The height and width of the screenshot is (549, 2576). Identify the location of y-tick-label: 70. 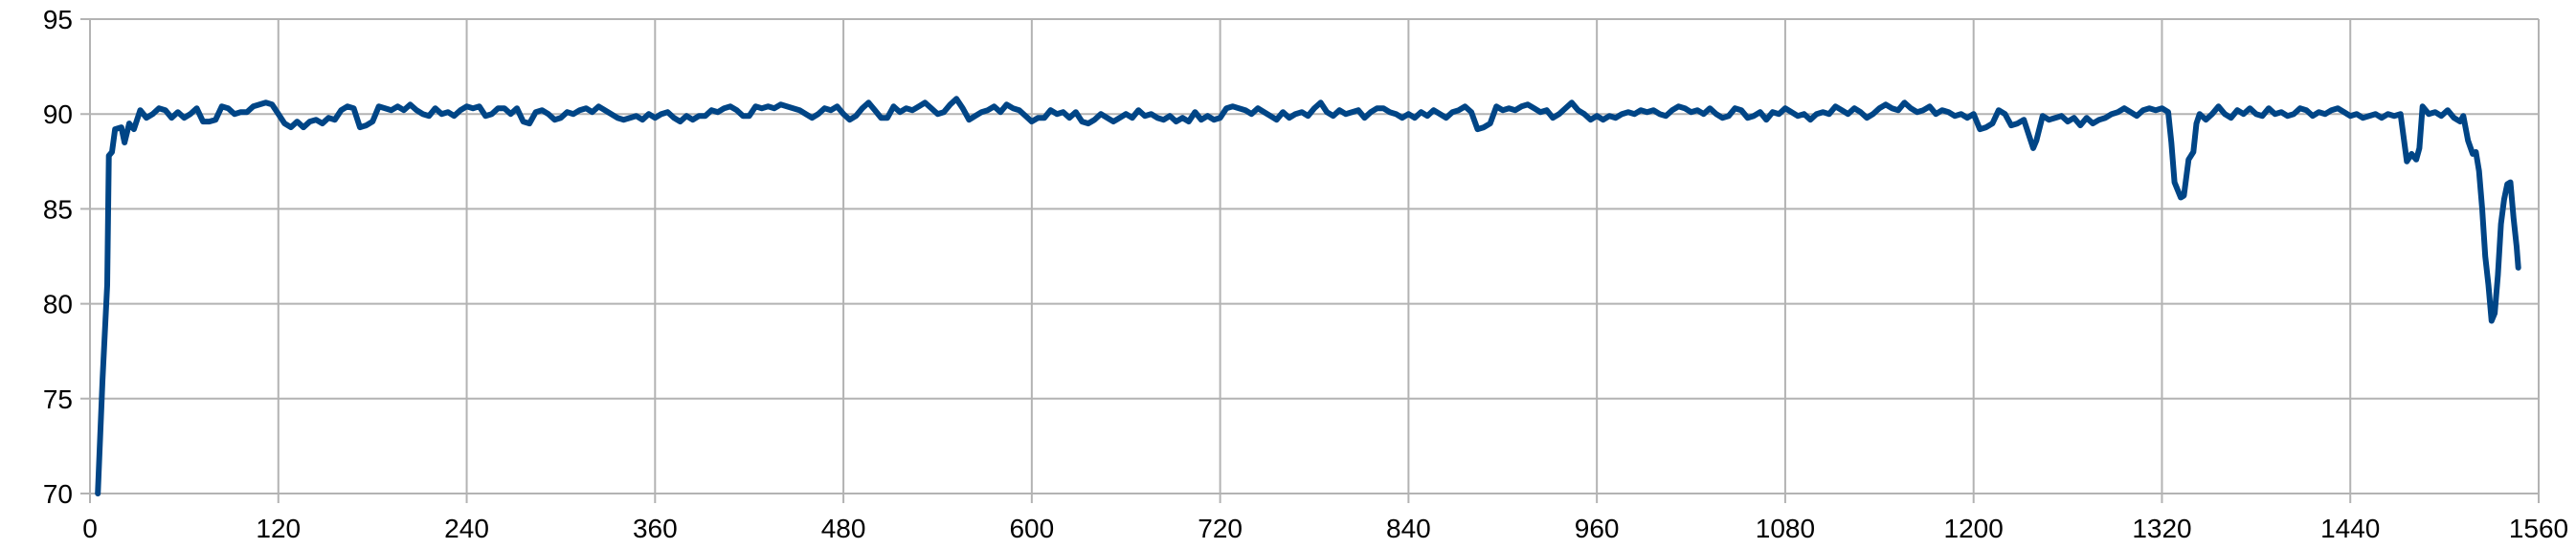
(58, 494).